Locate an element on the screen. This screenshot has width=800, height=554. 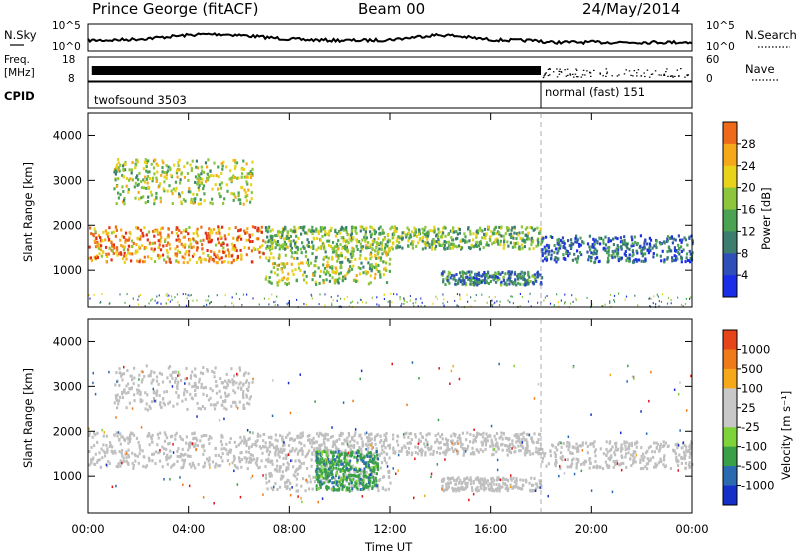
power-colorbar-tick-label: 20 is located at coordinates (748, 188).